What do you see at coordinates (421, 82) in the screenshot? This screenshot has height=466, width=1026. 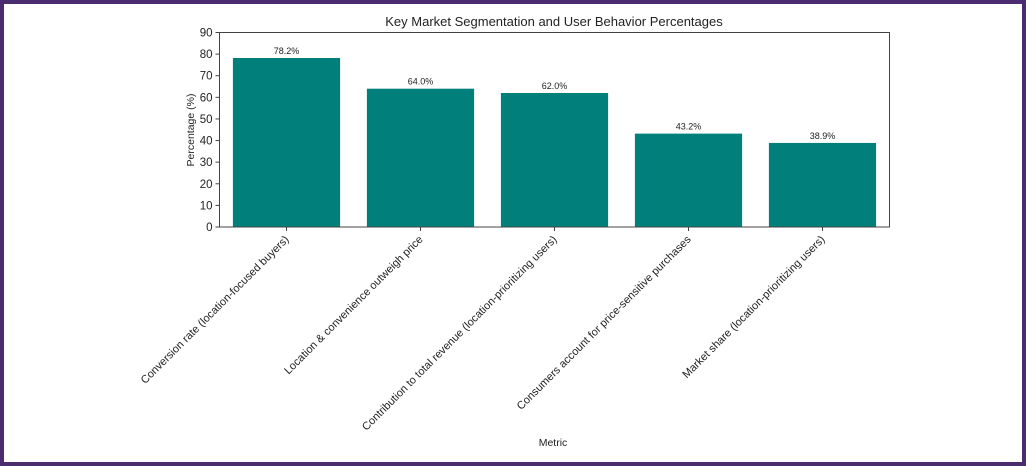 I see `bar-value-label: 64.0%` at bounding box center [421, 82].